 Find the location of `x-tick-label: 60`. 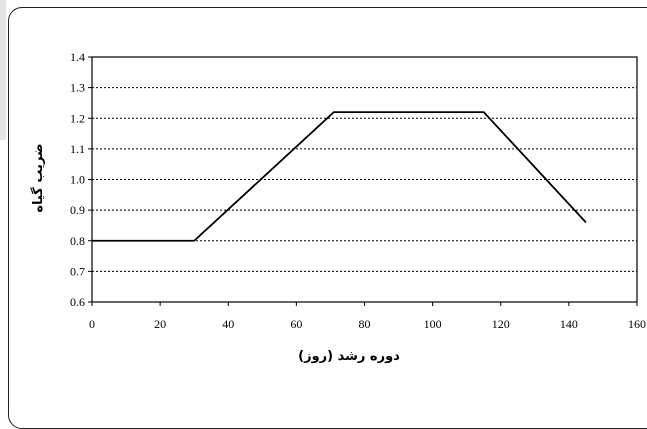

x-tick-label: 60 is located at coordinates (296, 324).